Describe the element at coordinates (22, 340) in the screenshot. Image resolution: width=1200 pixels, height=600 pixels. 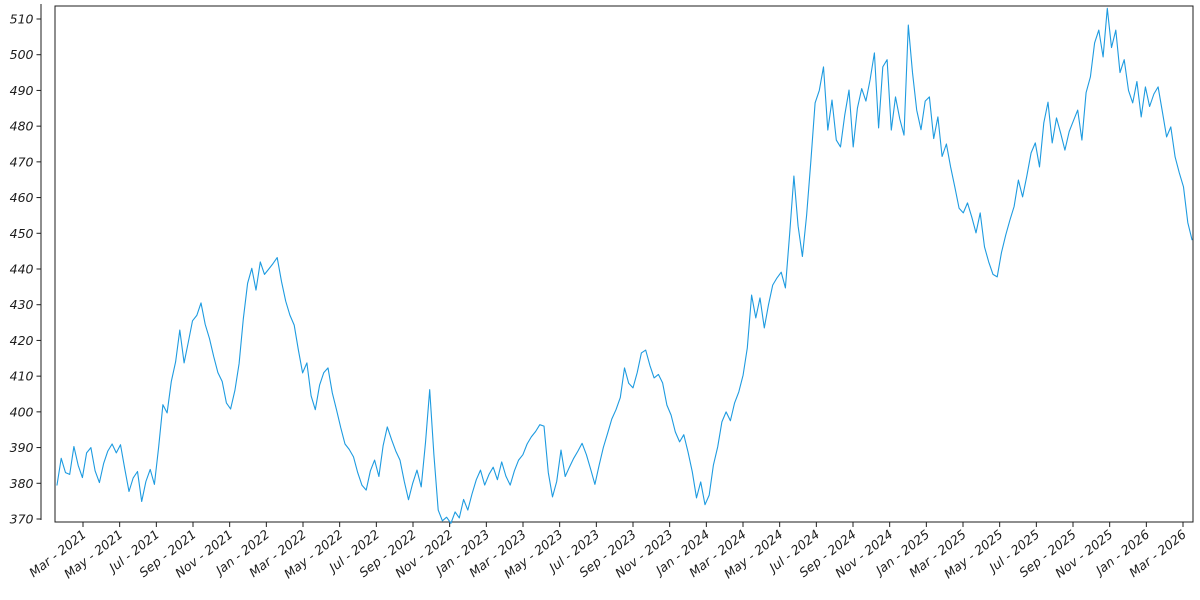
I see `y-tick-label: 420` at that location.